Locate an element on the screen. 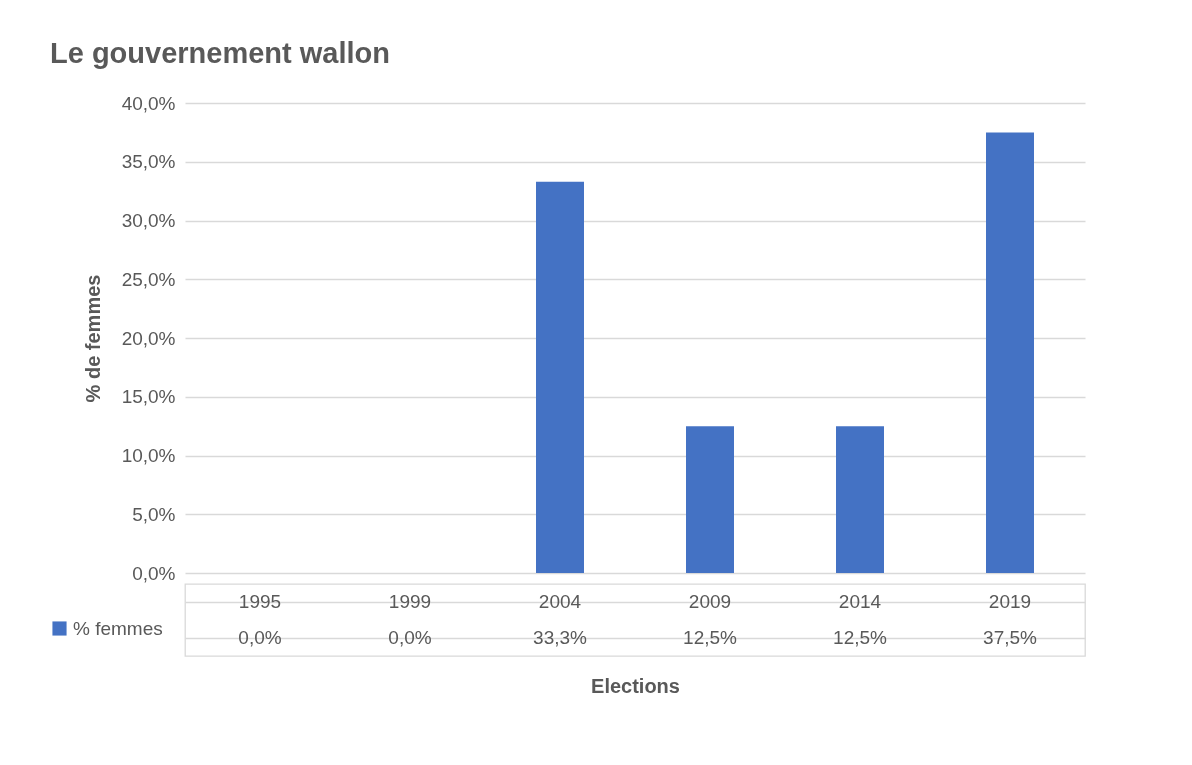 The width and height of the screenshot is (1192, 765). data-label: 33,3% is located at coordinates (560, 637).